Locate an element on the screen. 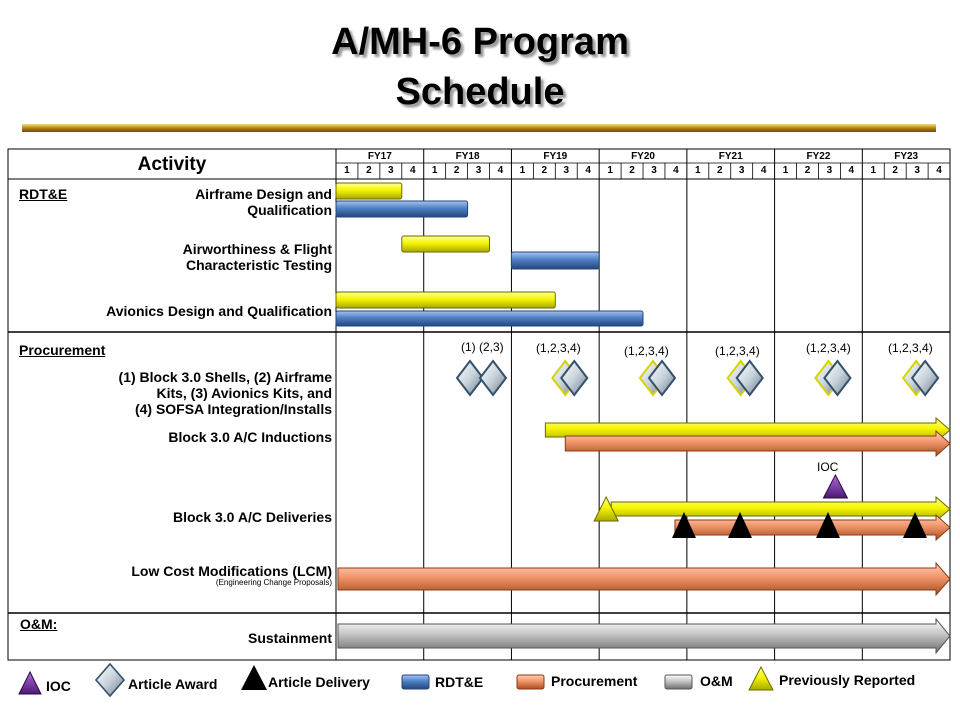  activity-inductions: Block 3.0 A/C Inductions is located at coordinates (250, 437).